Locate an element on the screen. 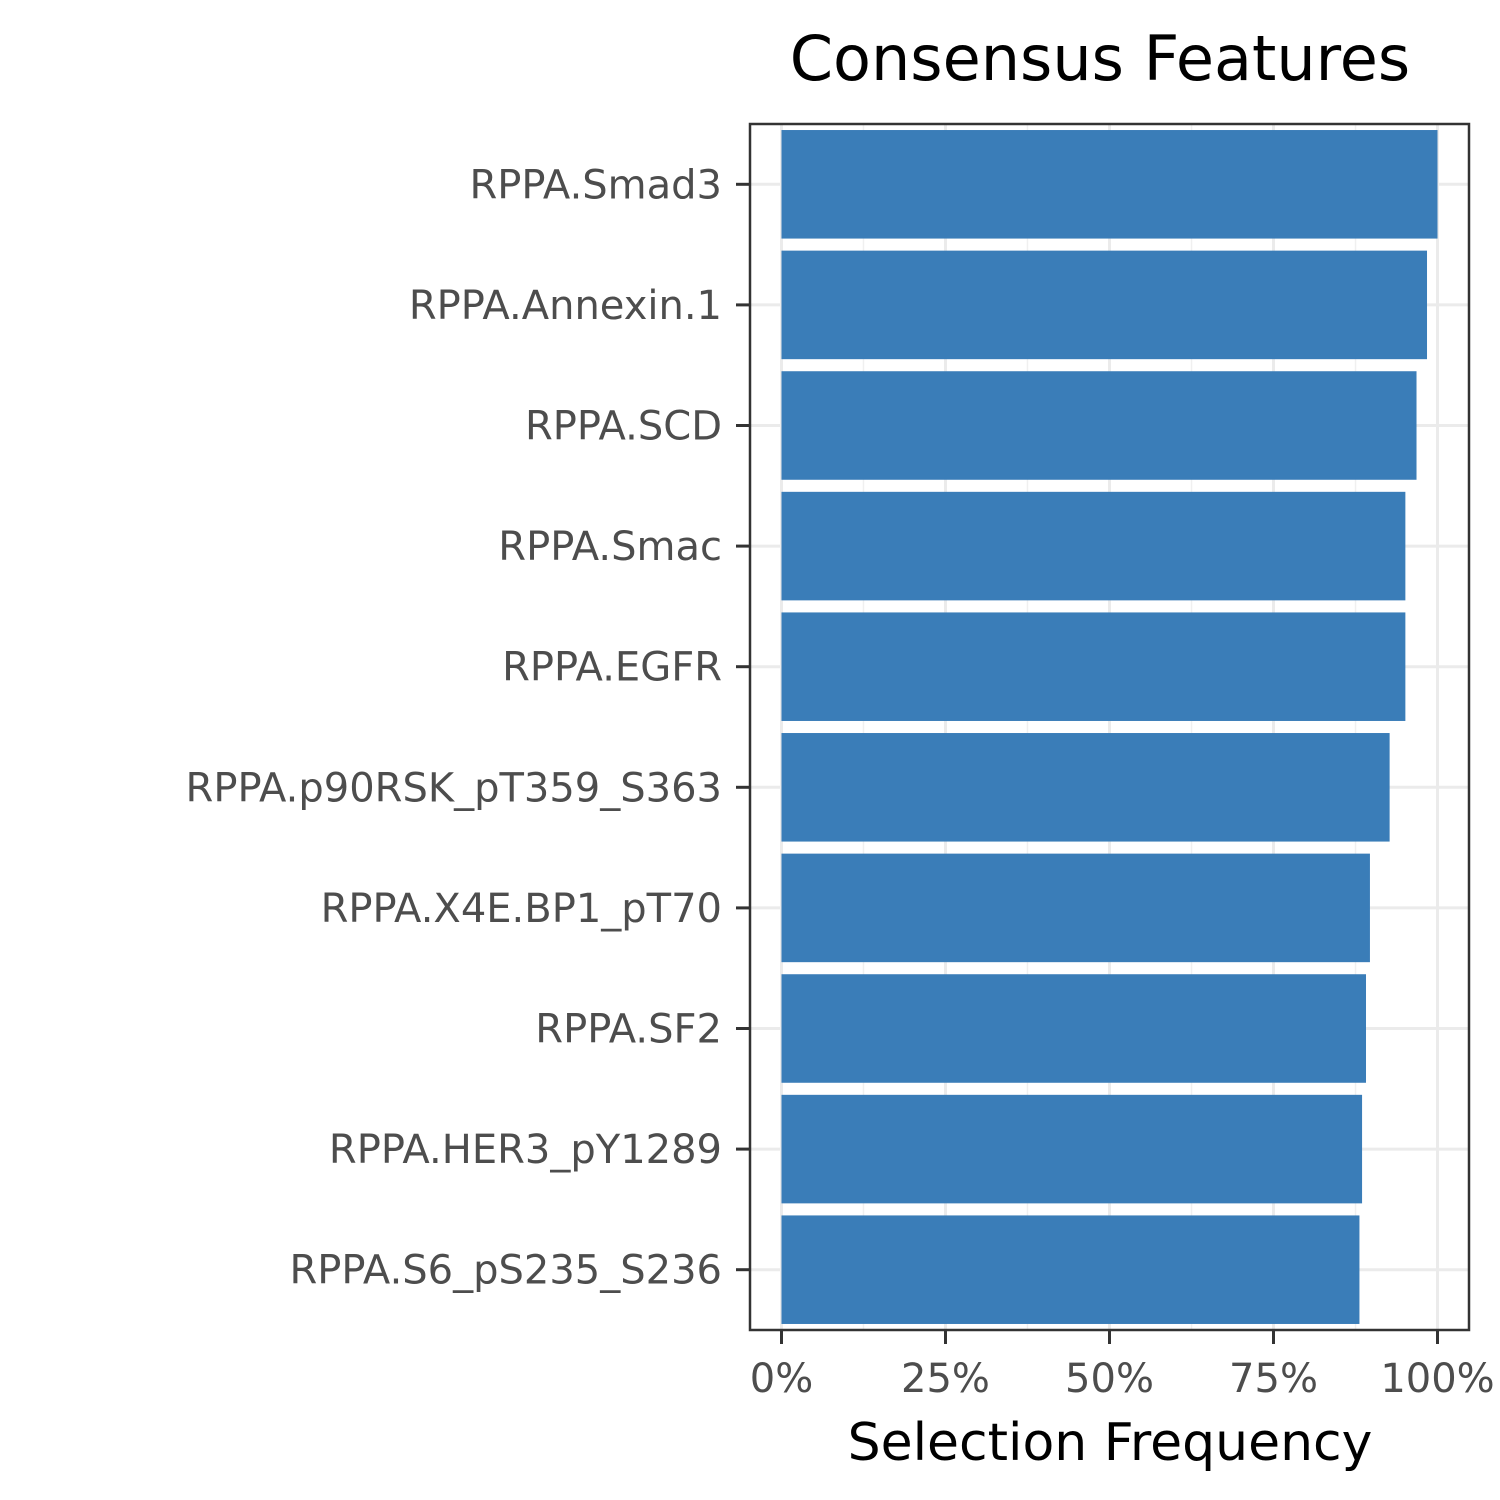 This screenshot has width=1500, height=1500. y-tick-label: RPPA.Annexin.1 is located at coordinates (565, 306).